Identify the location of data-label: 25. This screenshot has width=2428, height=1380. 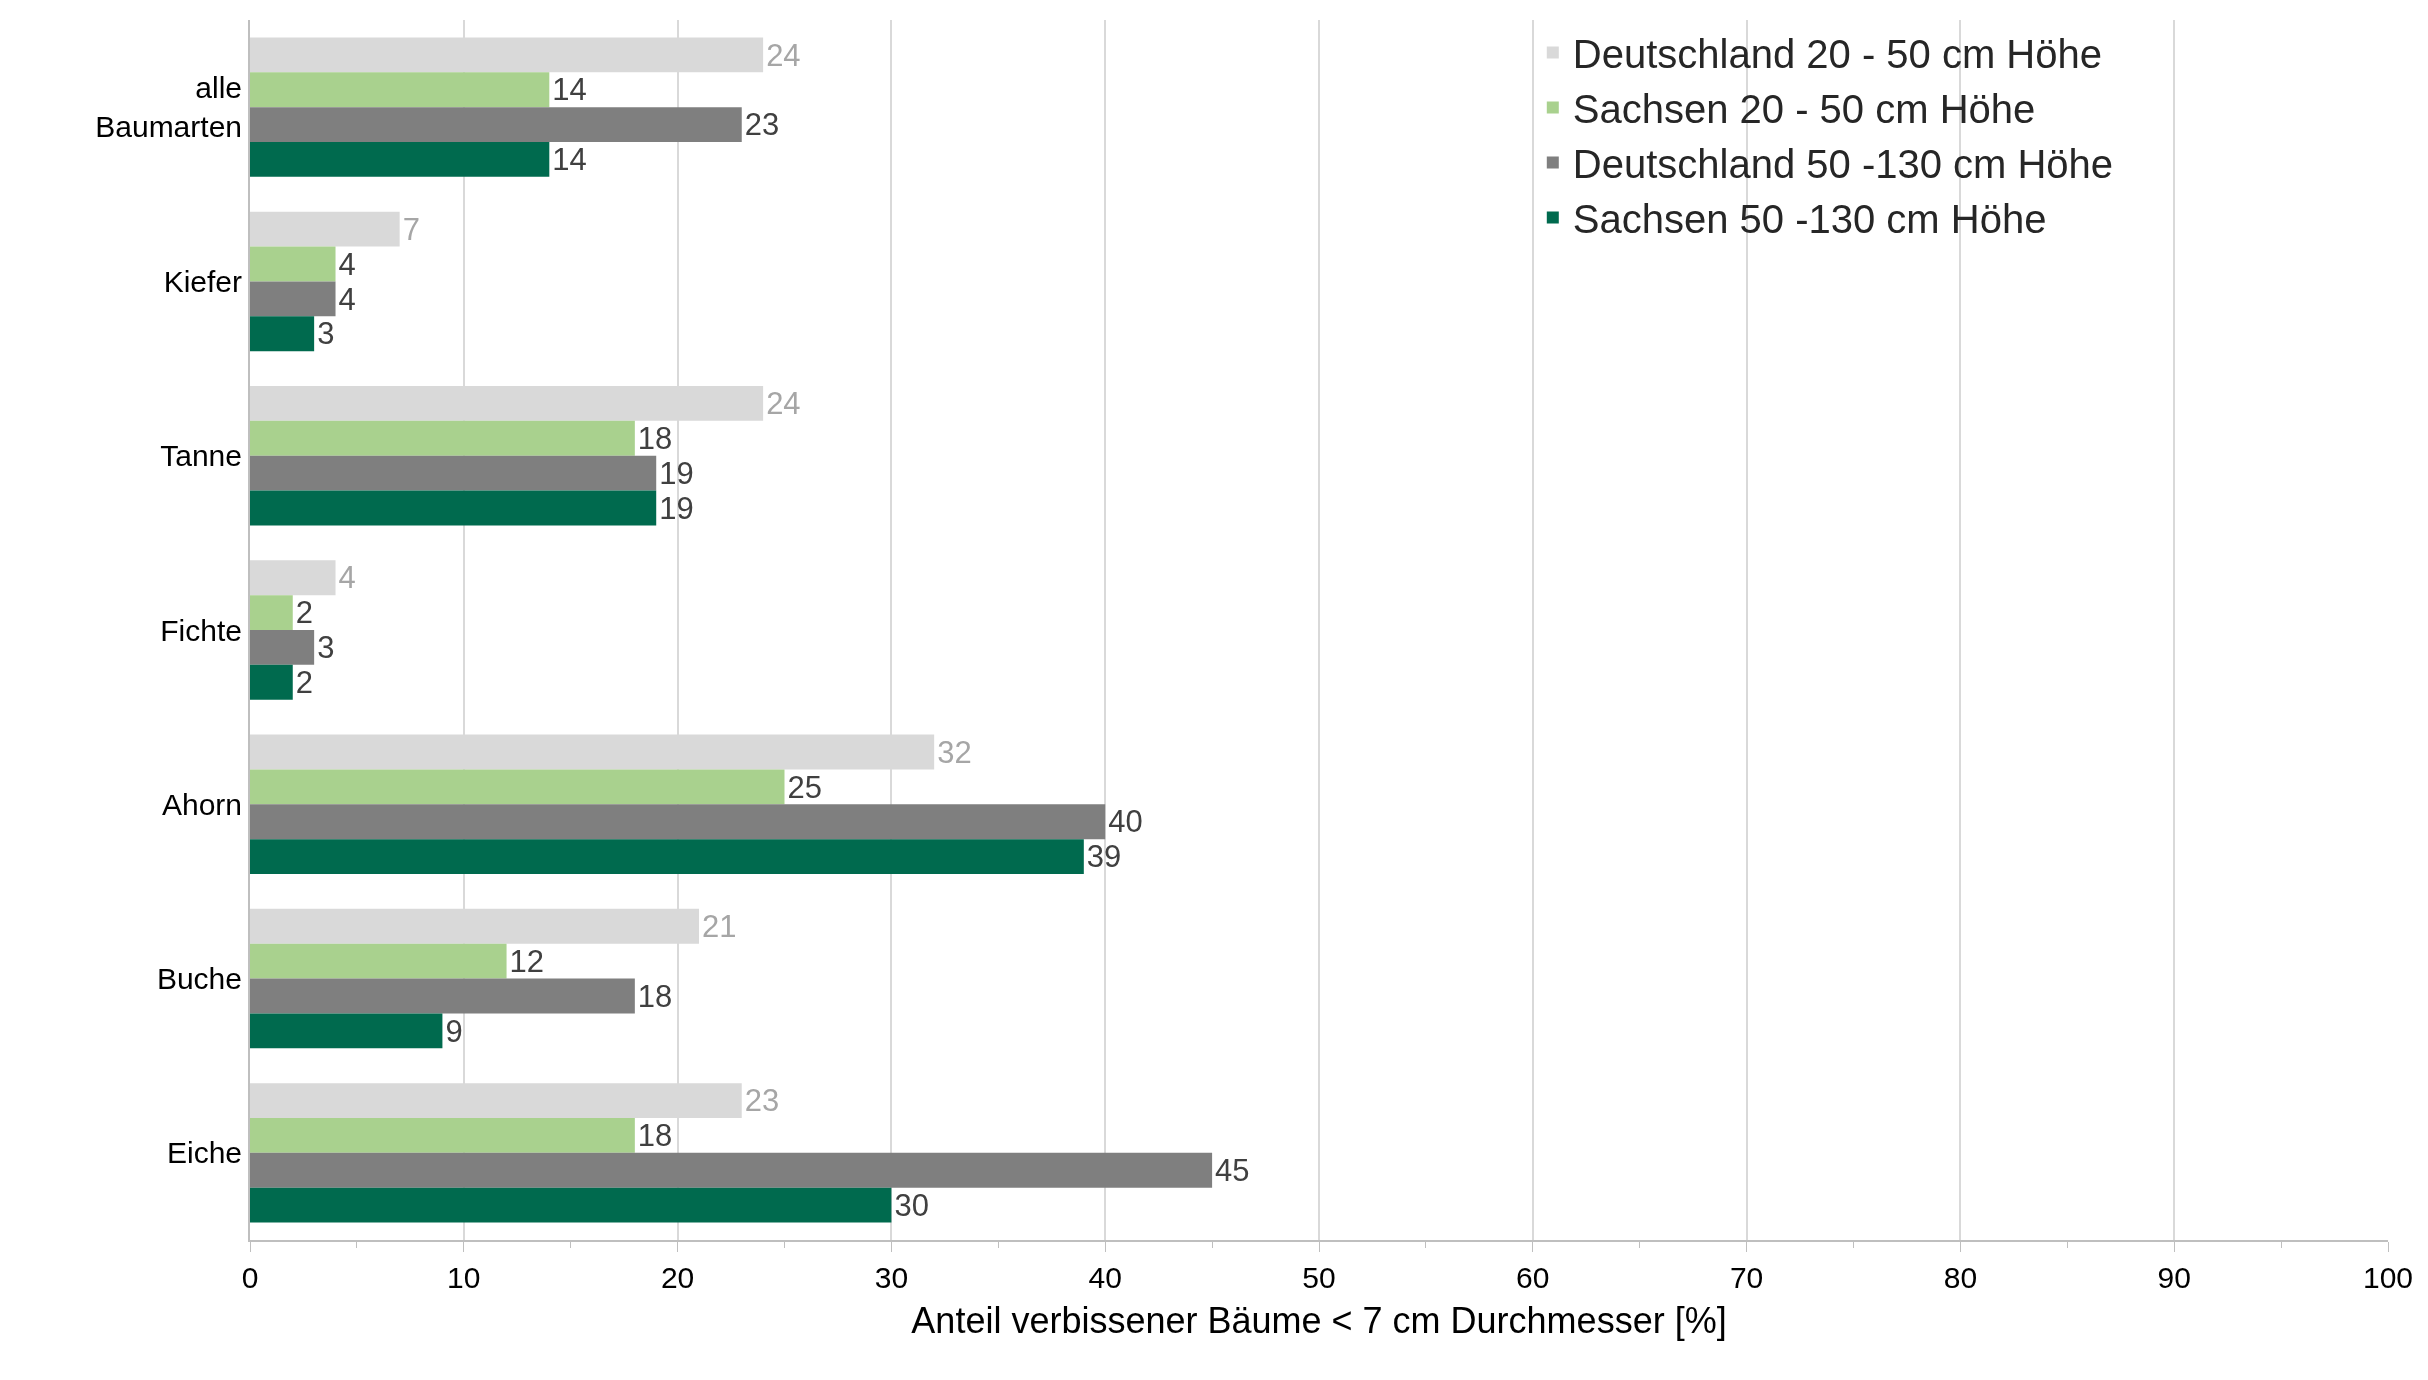
(804, 787).